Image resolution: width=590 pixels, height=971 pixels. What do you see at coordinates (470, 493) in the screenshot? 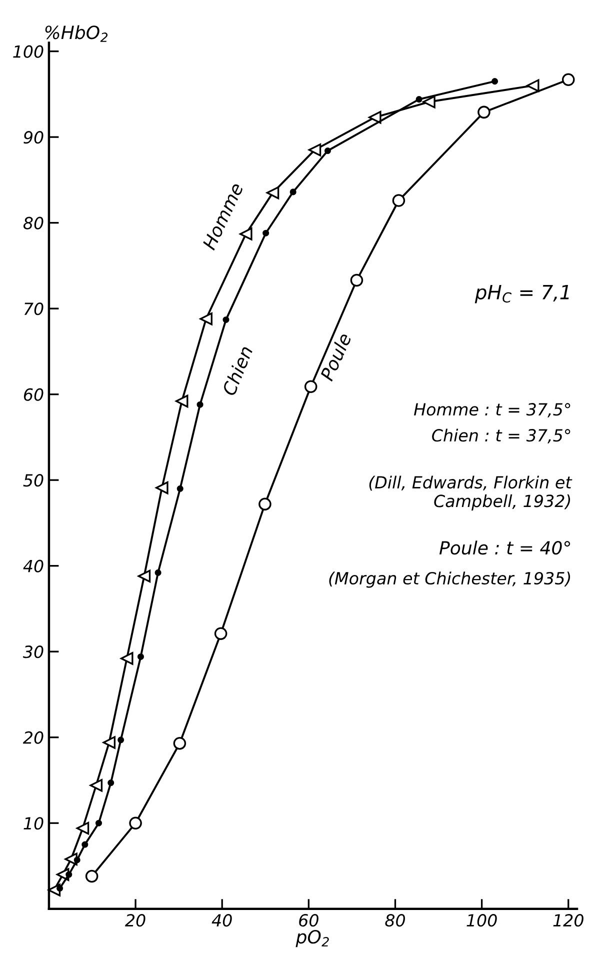
I see `annotation: (Dill, Edwards, Florkin et Campbell, 1932)` at bounding box center [470, 493].